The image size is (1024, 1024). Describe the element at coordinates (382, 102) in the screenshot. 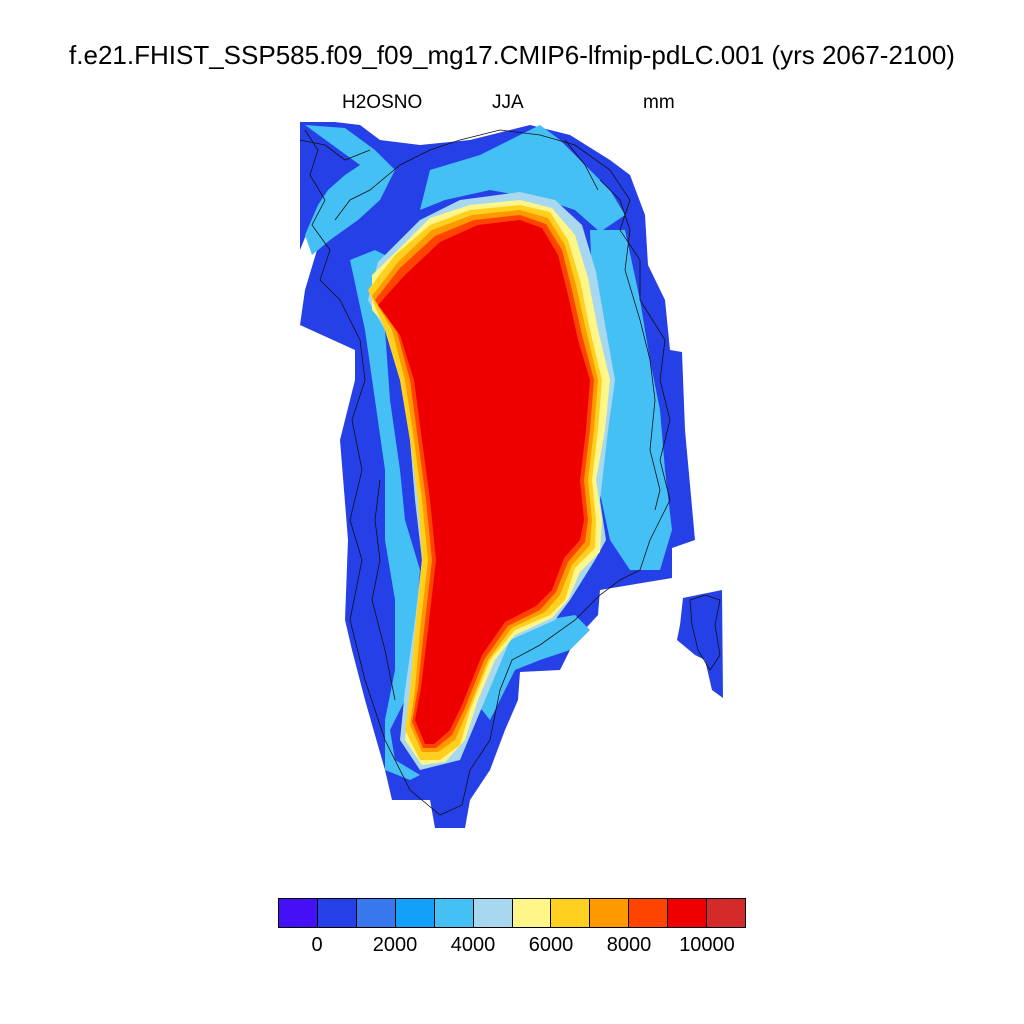

I see `variable-label: H2OSNO` at that location.